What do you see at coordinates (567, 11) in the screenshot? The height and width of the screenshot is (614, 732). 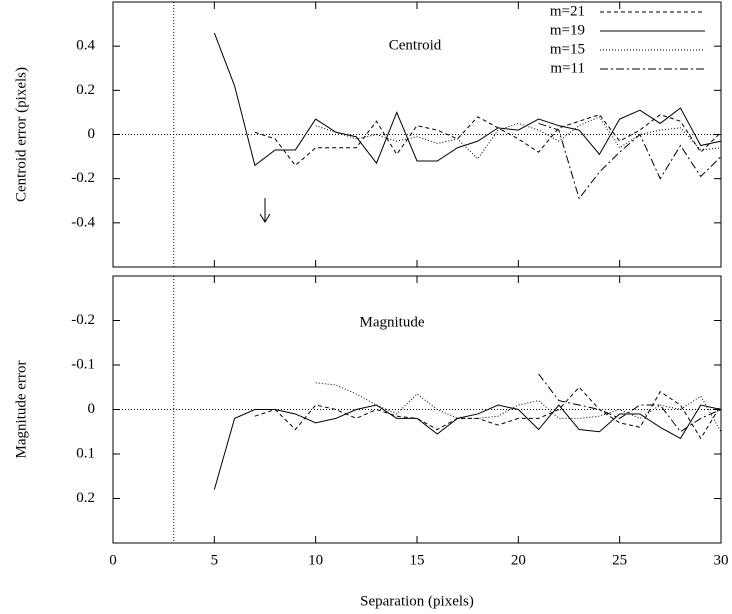 I see `legend-label: m=21` at bounding box center [567, 11].